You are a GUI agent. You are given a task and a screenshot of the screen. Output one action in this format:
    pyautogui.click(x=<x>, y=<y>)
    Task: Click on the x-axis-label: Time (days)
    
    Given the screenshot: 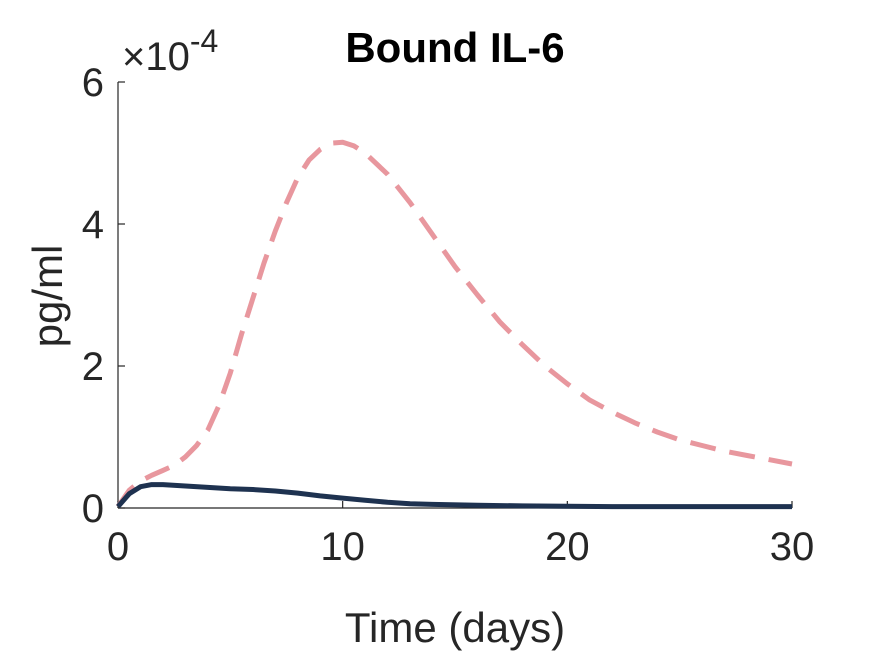 What is the action you would take?
    pyautogui.click(x=455, y=627)
    